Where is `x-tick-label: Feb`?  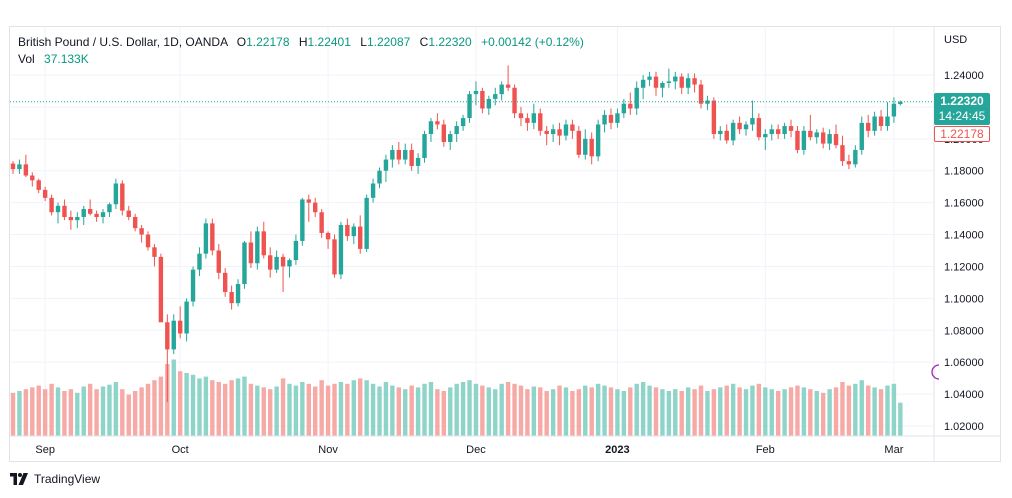 x-tick-label: Feb is located at coordinates (765, 450).